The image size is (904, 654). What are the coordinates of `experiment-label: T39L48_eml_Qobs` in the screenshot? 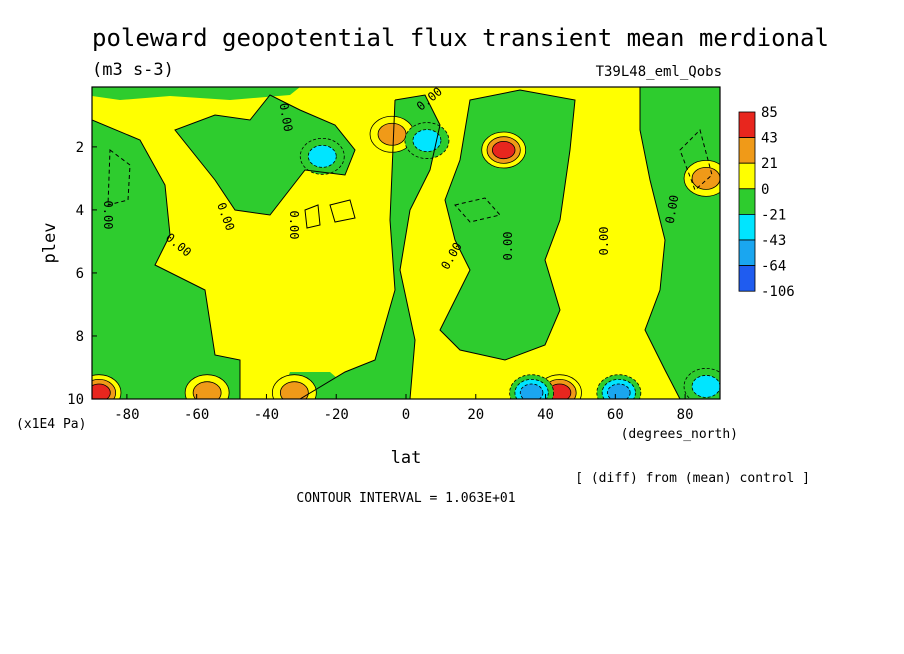 It's located at (659, 72).